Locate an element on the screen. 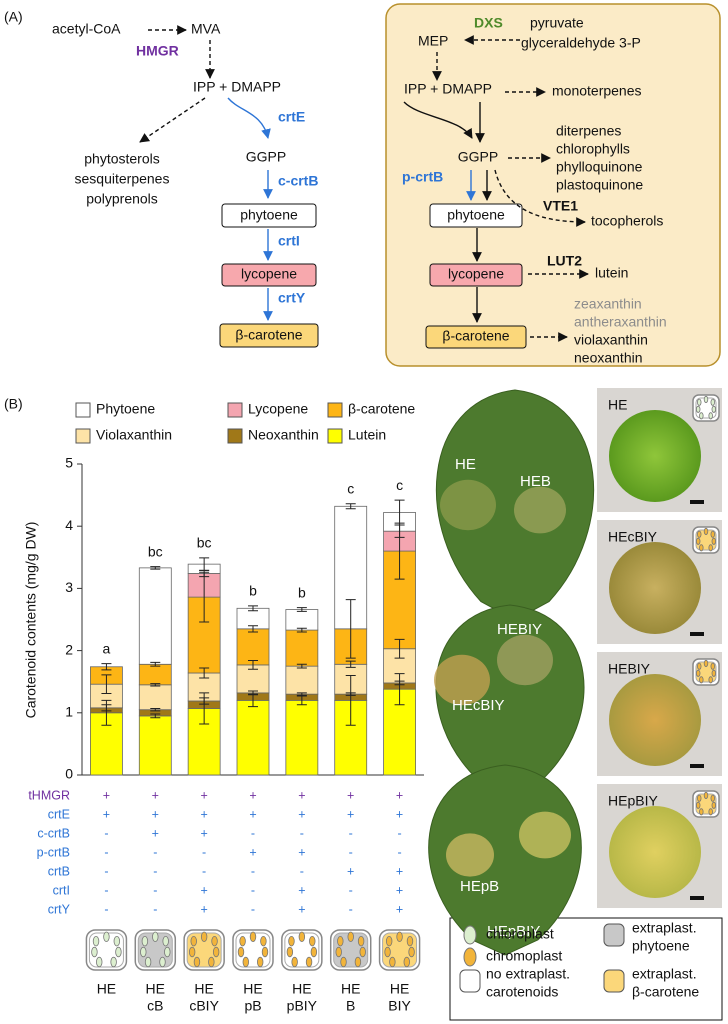 This screenshot has height=1024, width=728. enzyme: LUT2 is located at coordinates (564, 261).